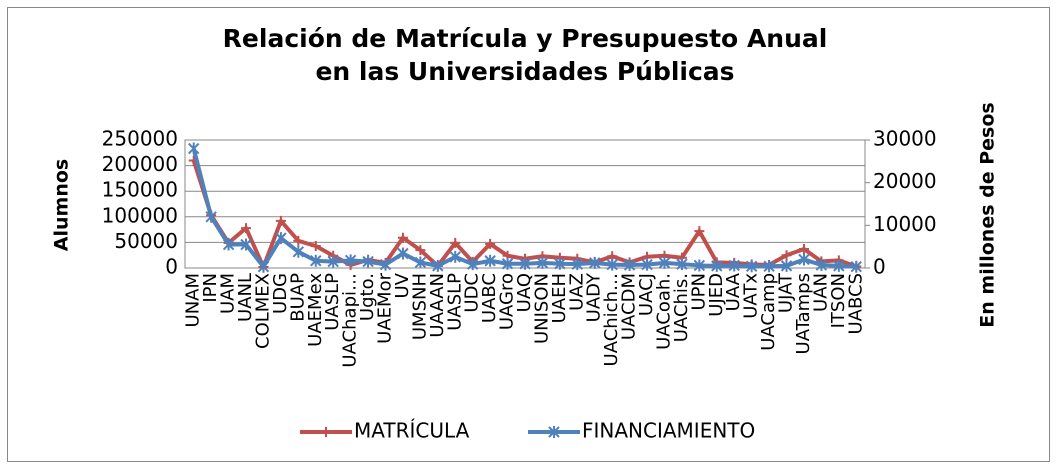  Describe the element at coordinates (541, 308) in the screenshot. I see `x-tick-label: UNISON` at that location.